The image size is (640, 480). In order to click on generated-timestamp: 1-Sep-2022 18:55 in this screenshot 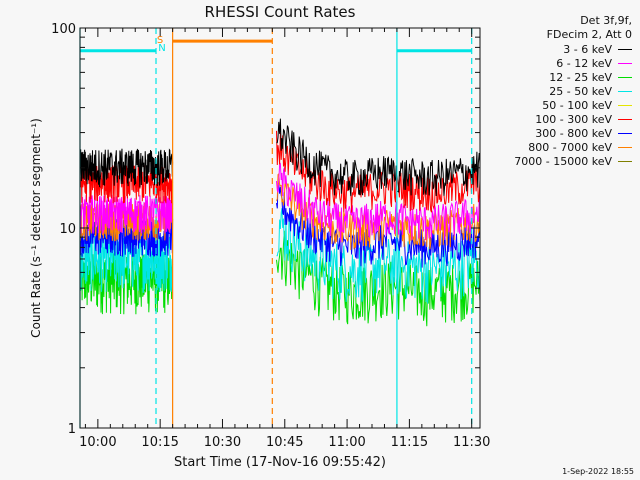, I will do `click(598, 471)`.